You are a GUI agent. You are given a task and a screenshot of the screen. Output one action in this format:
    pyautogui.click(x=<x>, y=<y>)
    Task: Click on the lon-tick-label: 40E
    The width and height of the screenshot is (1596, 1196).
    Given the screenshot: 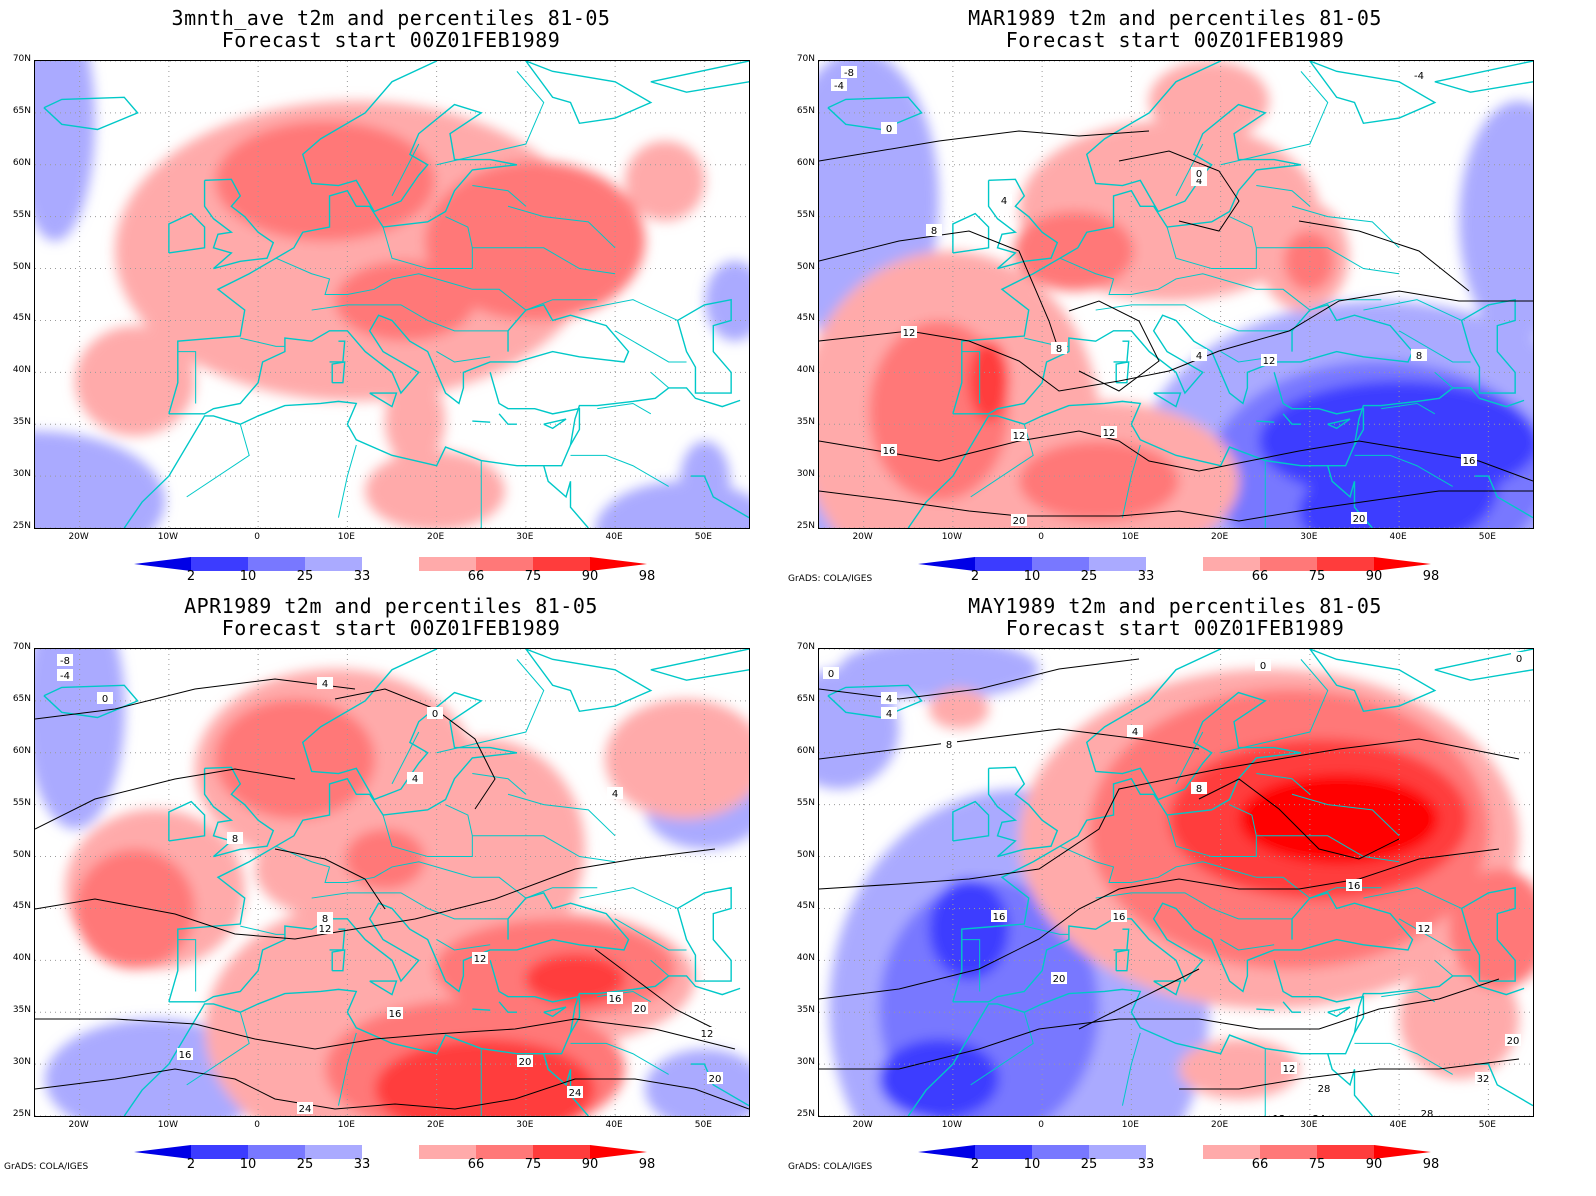 What is the action you would take?
    pyautogui.click(x=614, y=1125)
    